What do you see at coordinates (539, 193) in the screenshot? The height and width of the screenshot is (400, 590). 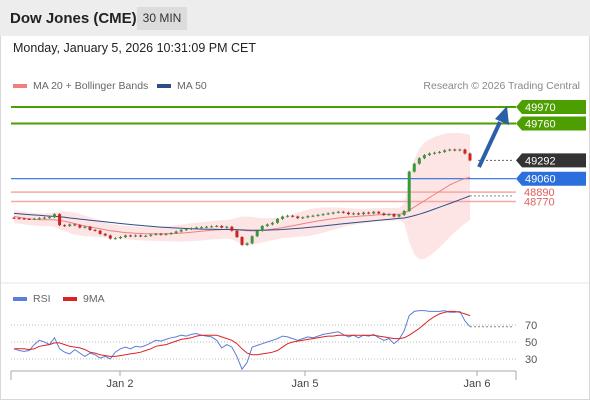 I see `level-label-48890: 48890` at bounding box center [539, 193].